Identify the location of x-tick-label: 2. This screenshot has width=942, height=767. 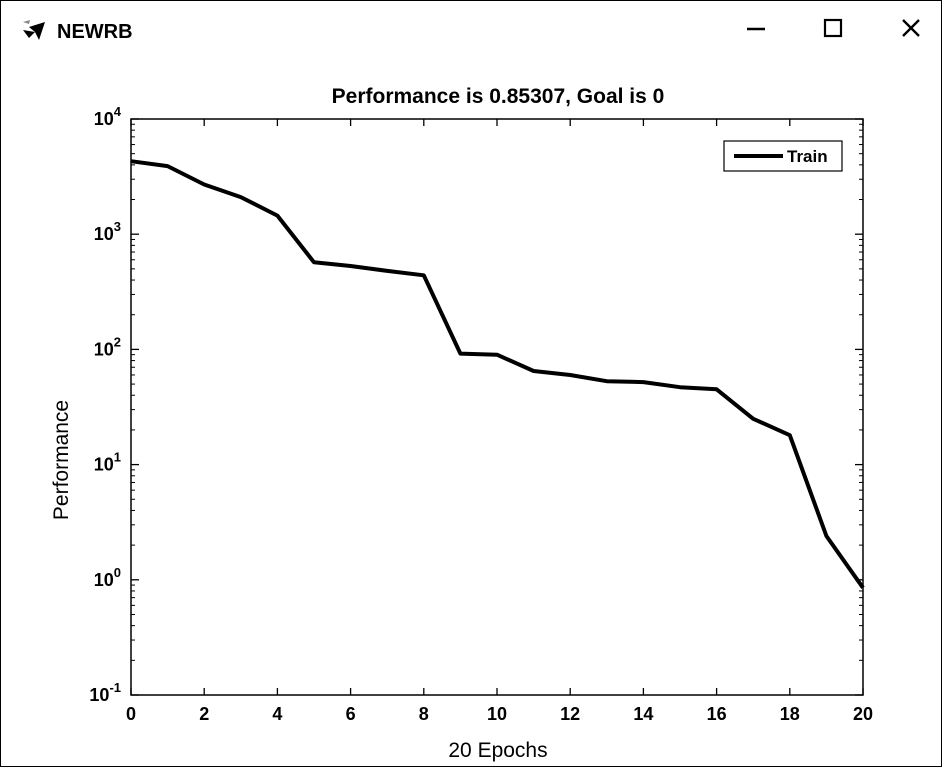
(204, 714).